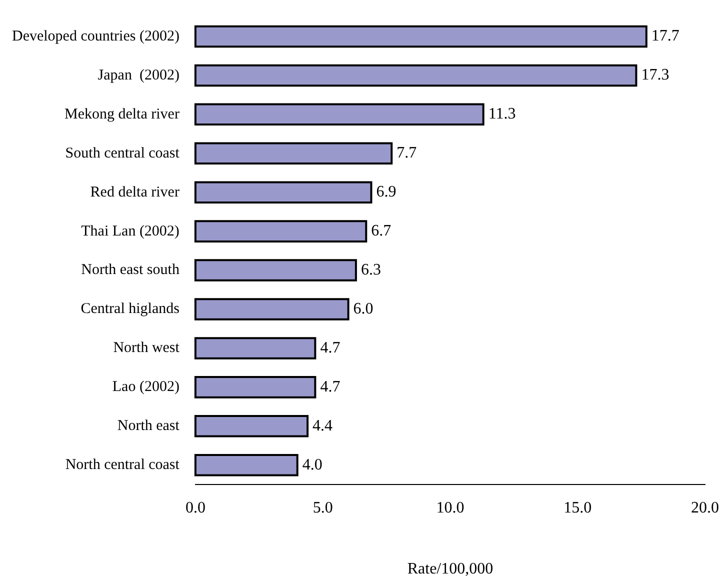 The height and width of the screenshot is (583, 727). What do you see at coordinates (130, 309) in the screenshot?
I see `y-tick-label: Central higlands` at bounding box center [130, 309].